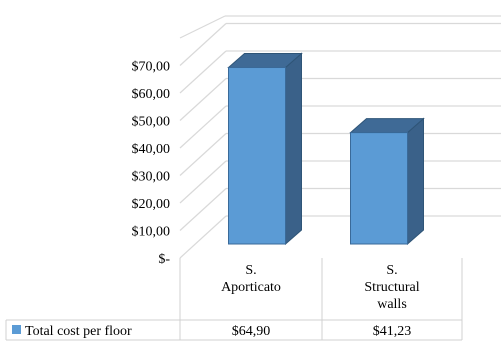  I want to click on y-tick-label: $10,00, so click(151, 232).